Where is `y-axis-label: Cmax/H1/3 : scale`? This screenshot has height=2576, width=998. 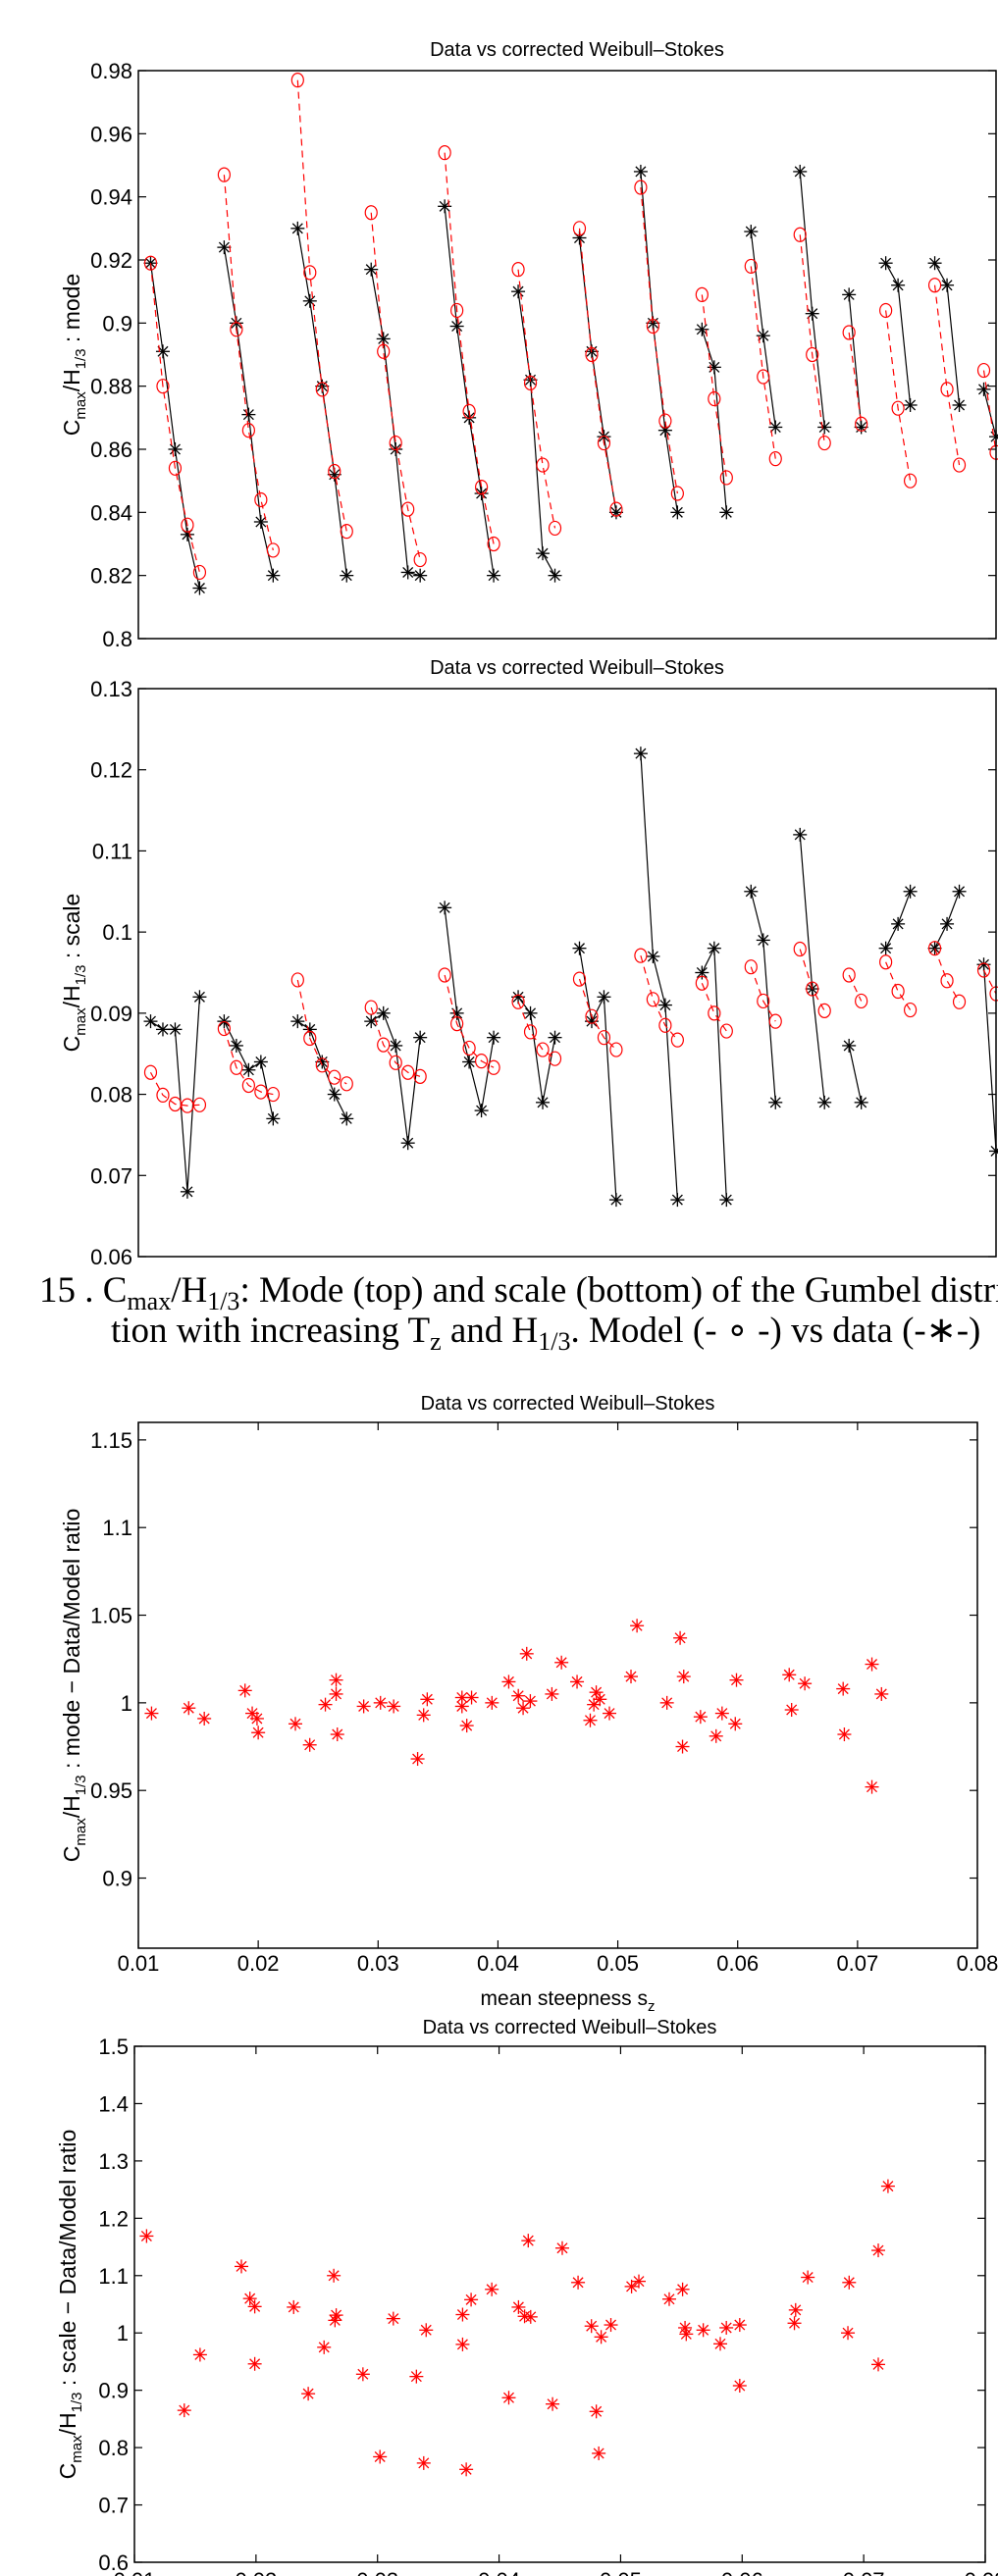 y-axis-label: Cmax/H1/3 : scale is located at coordinates (74, 973).